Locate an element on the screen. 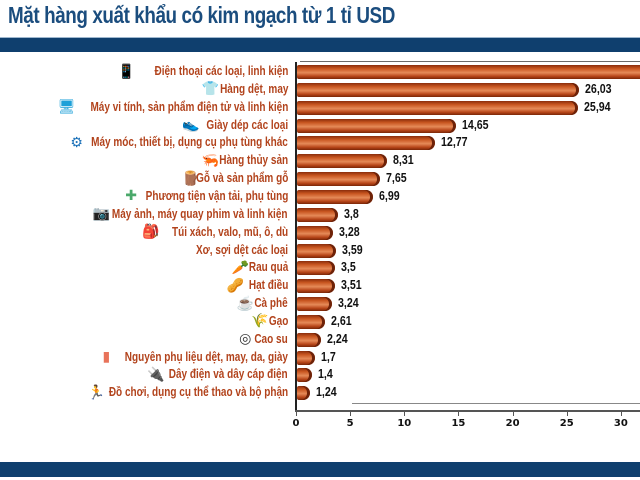 The width and height of the screenshot is (640, 480). category-label: Hàng thủy sản is located at coordinates (253, 160).